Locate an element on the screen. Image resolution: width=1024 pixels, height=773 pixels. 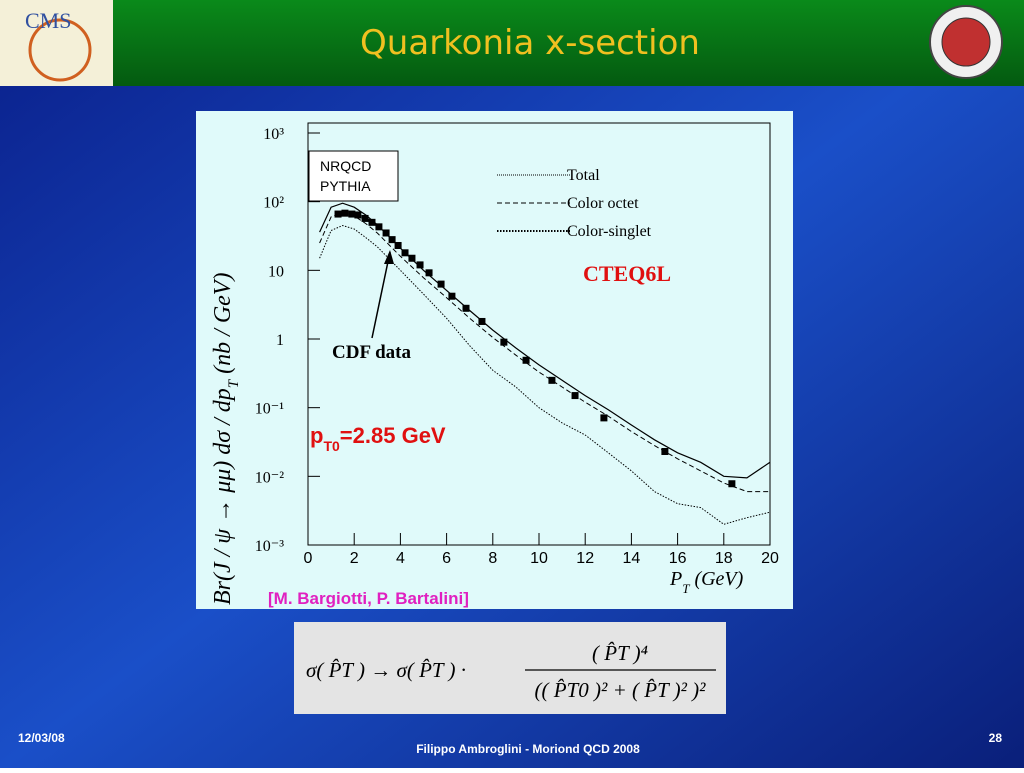
seal-inner is located at coordinates (966, 42).